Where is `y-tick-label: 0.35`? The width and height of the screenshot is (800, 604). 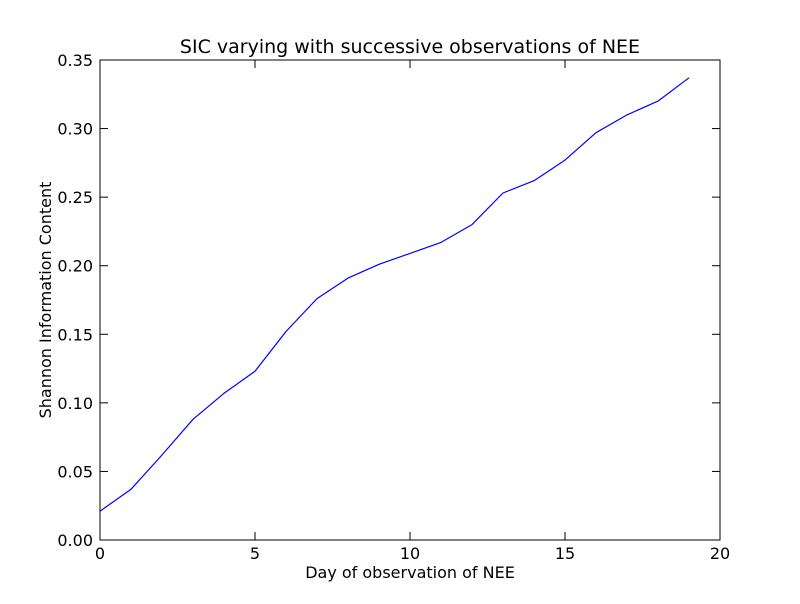
y-tick-label: 0.35 is located at coordinates (75, 60).